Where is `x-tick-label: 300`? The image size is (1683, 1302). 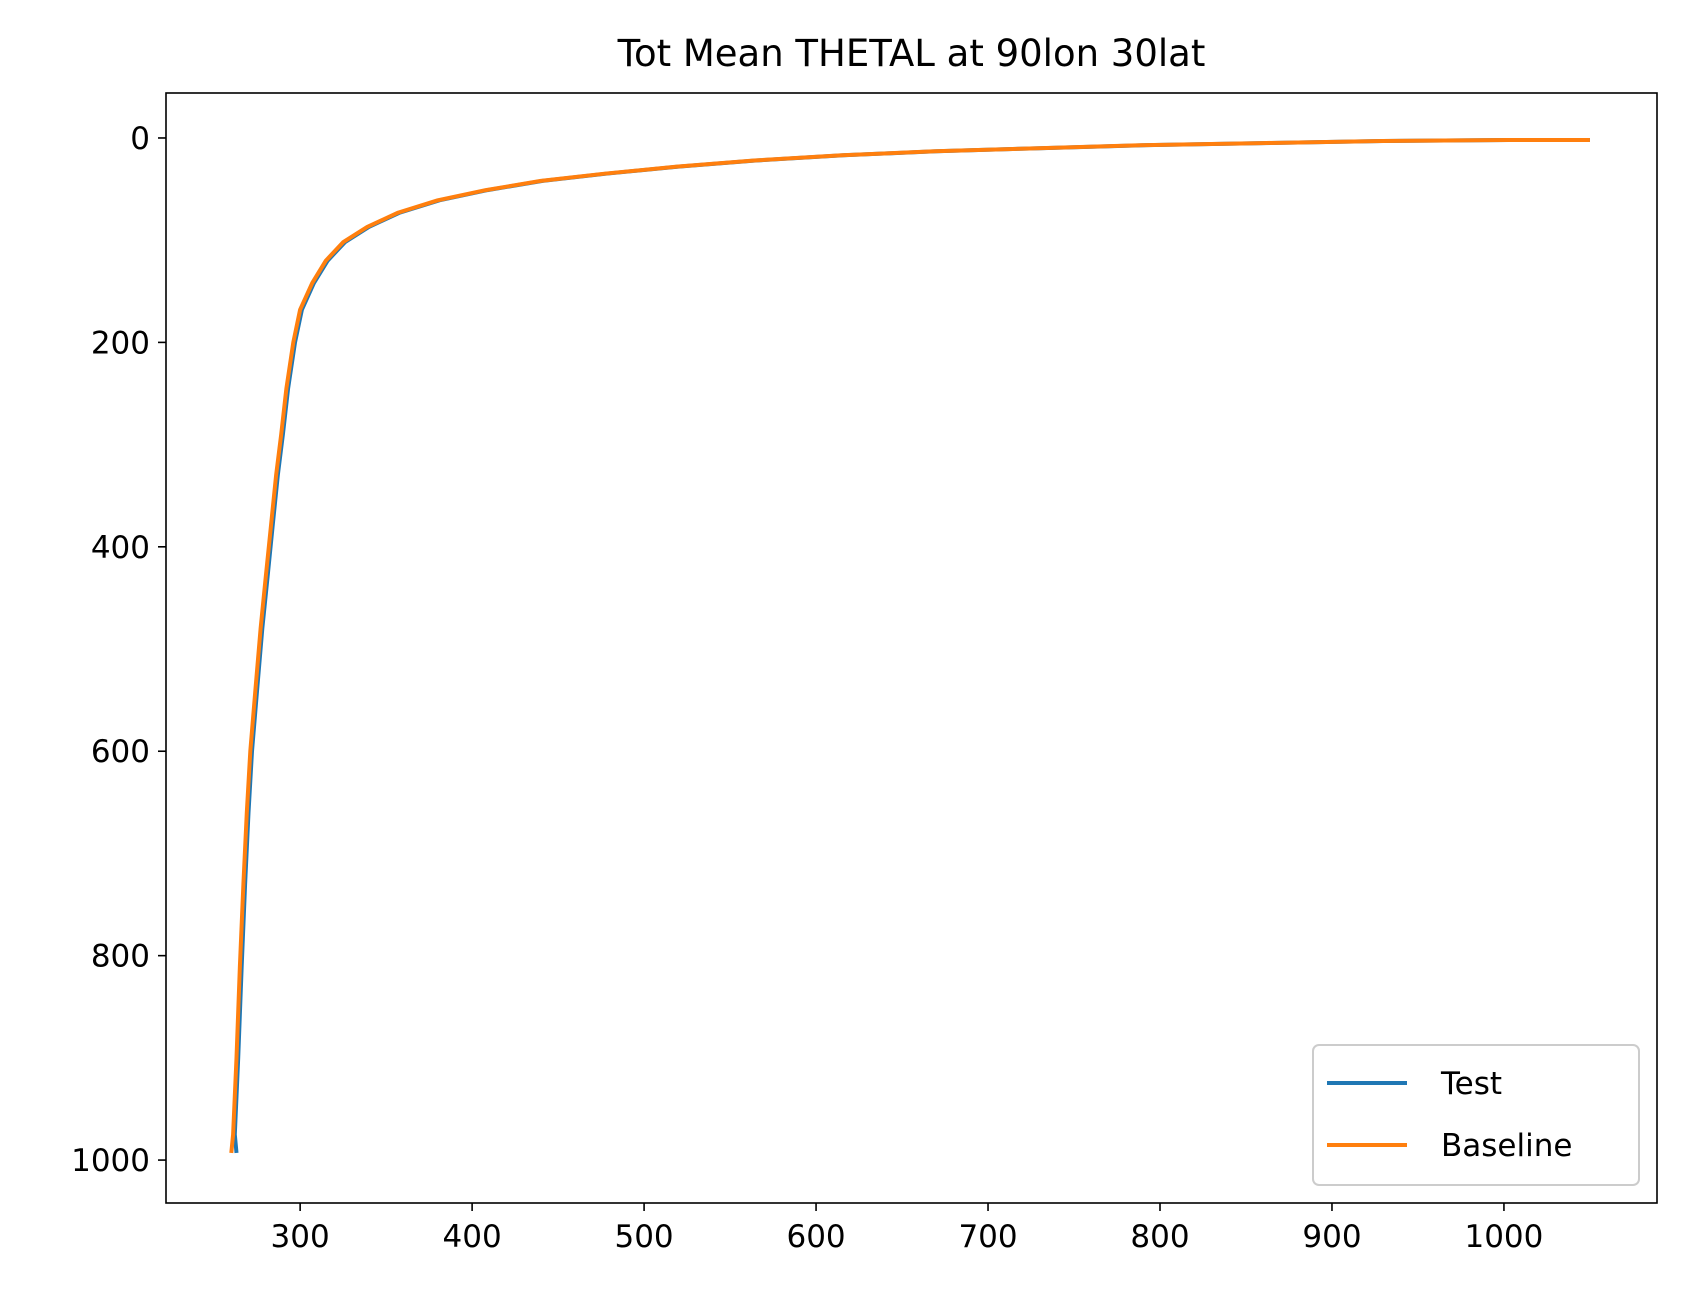
x-tick-label: 300 is located at coordinates (300, 1237).